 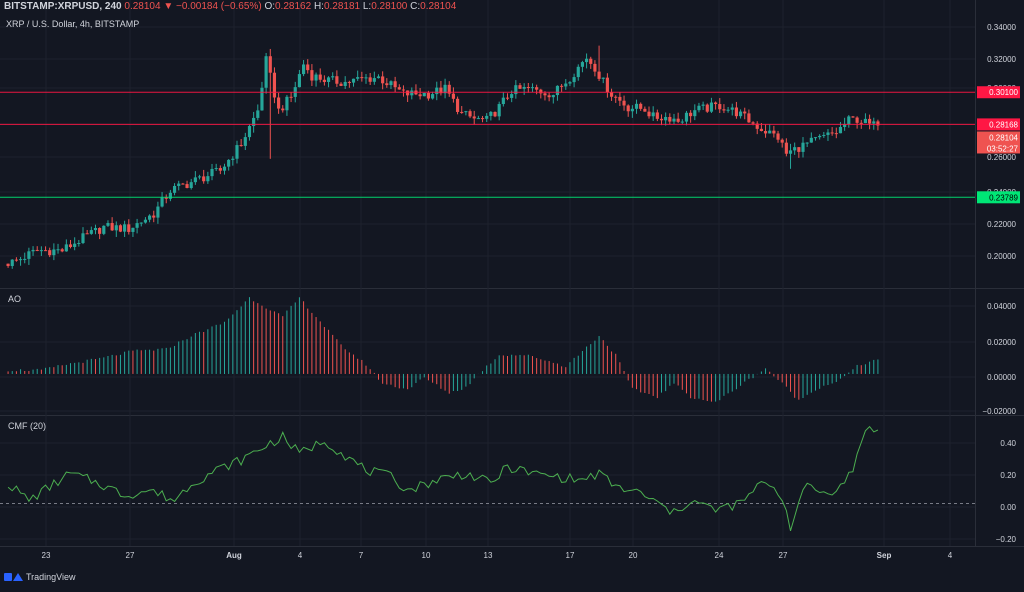 What do you see at coordinates (40, 577) in the screenshot?
I see `tradingview-logo: TradingView` at bounding box center [40, 577].